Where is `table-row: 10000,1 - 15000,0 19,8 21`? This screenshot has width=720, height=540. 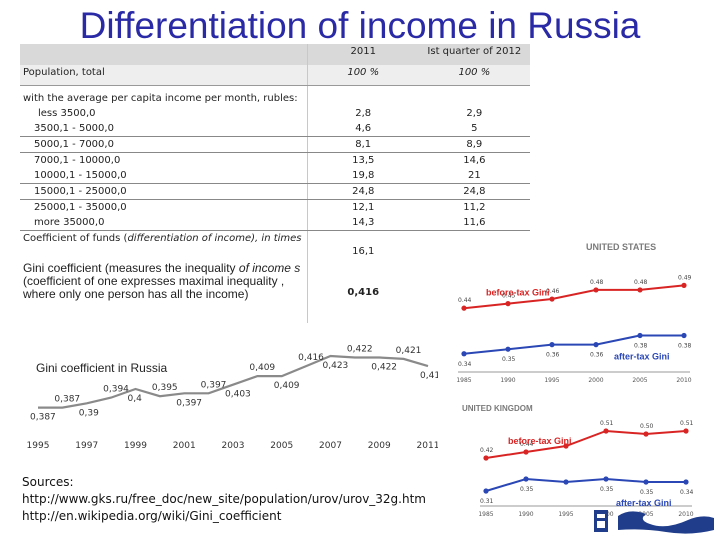 table-row: 10000,1 - 15000,0 19,8 21 is located at coordinates (275, 176).